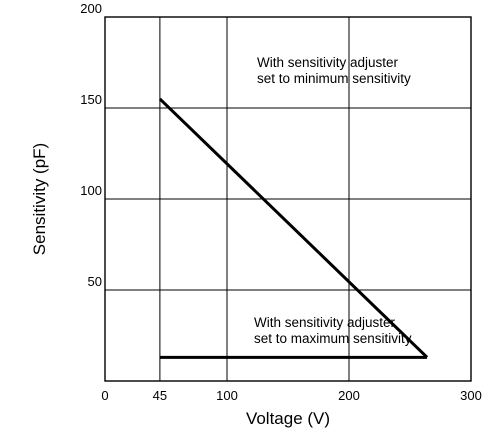 This screenshot has width=490, height=434. I want to click on annotation-max-line2: set to maximum sensitivity, so click(333, 338).